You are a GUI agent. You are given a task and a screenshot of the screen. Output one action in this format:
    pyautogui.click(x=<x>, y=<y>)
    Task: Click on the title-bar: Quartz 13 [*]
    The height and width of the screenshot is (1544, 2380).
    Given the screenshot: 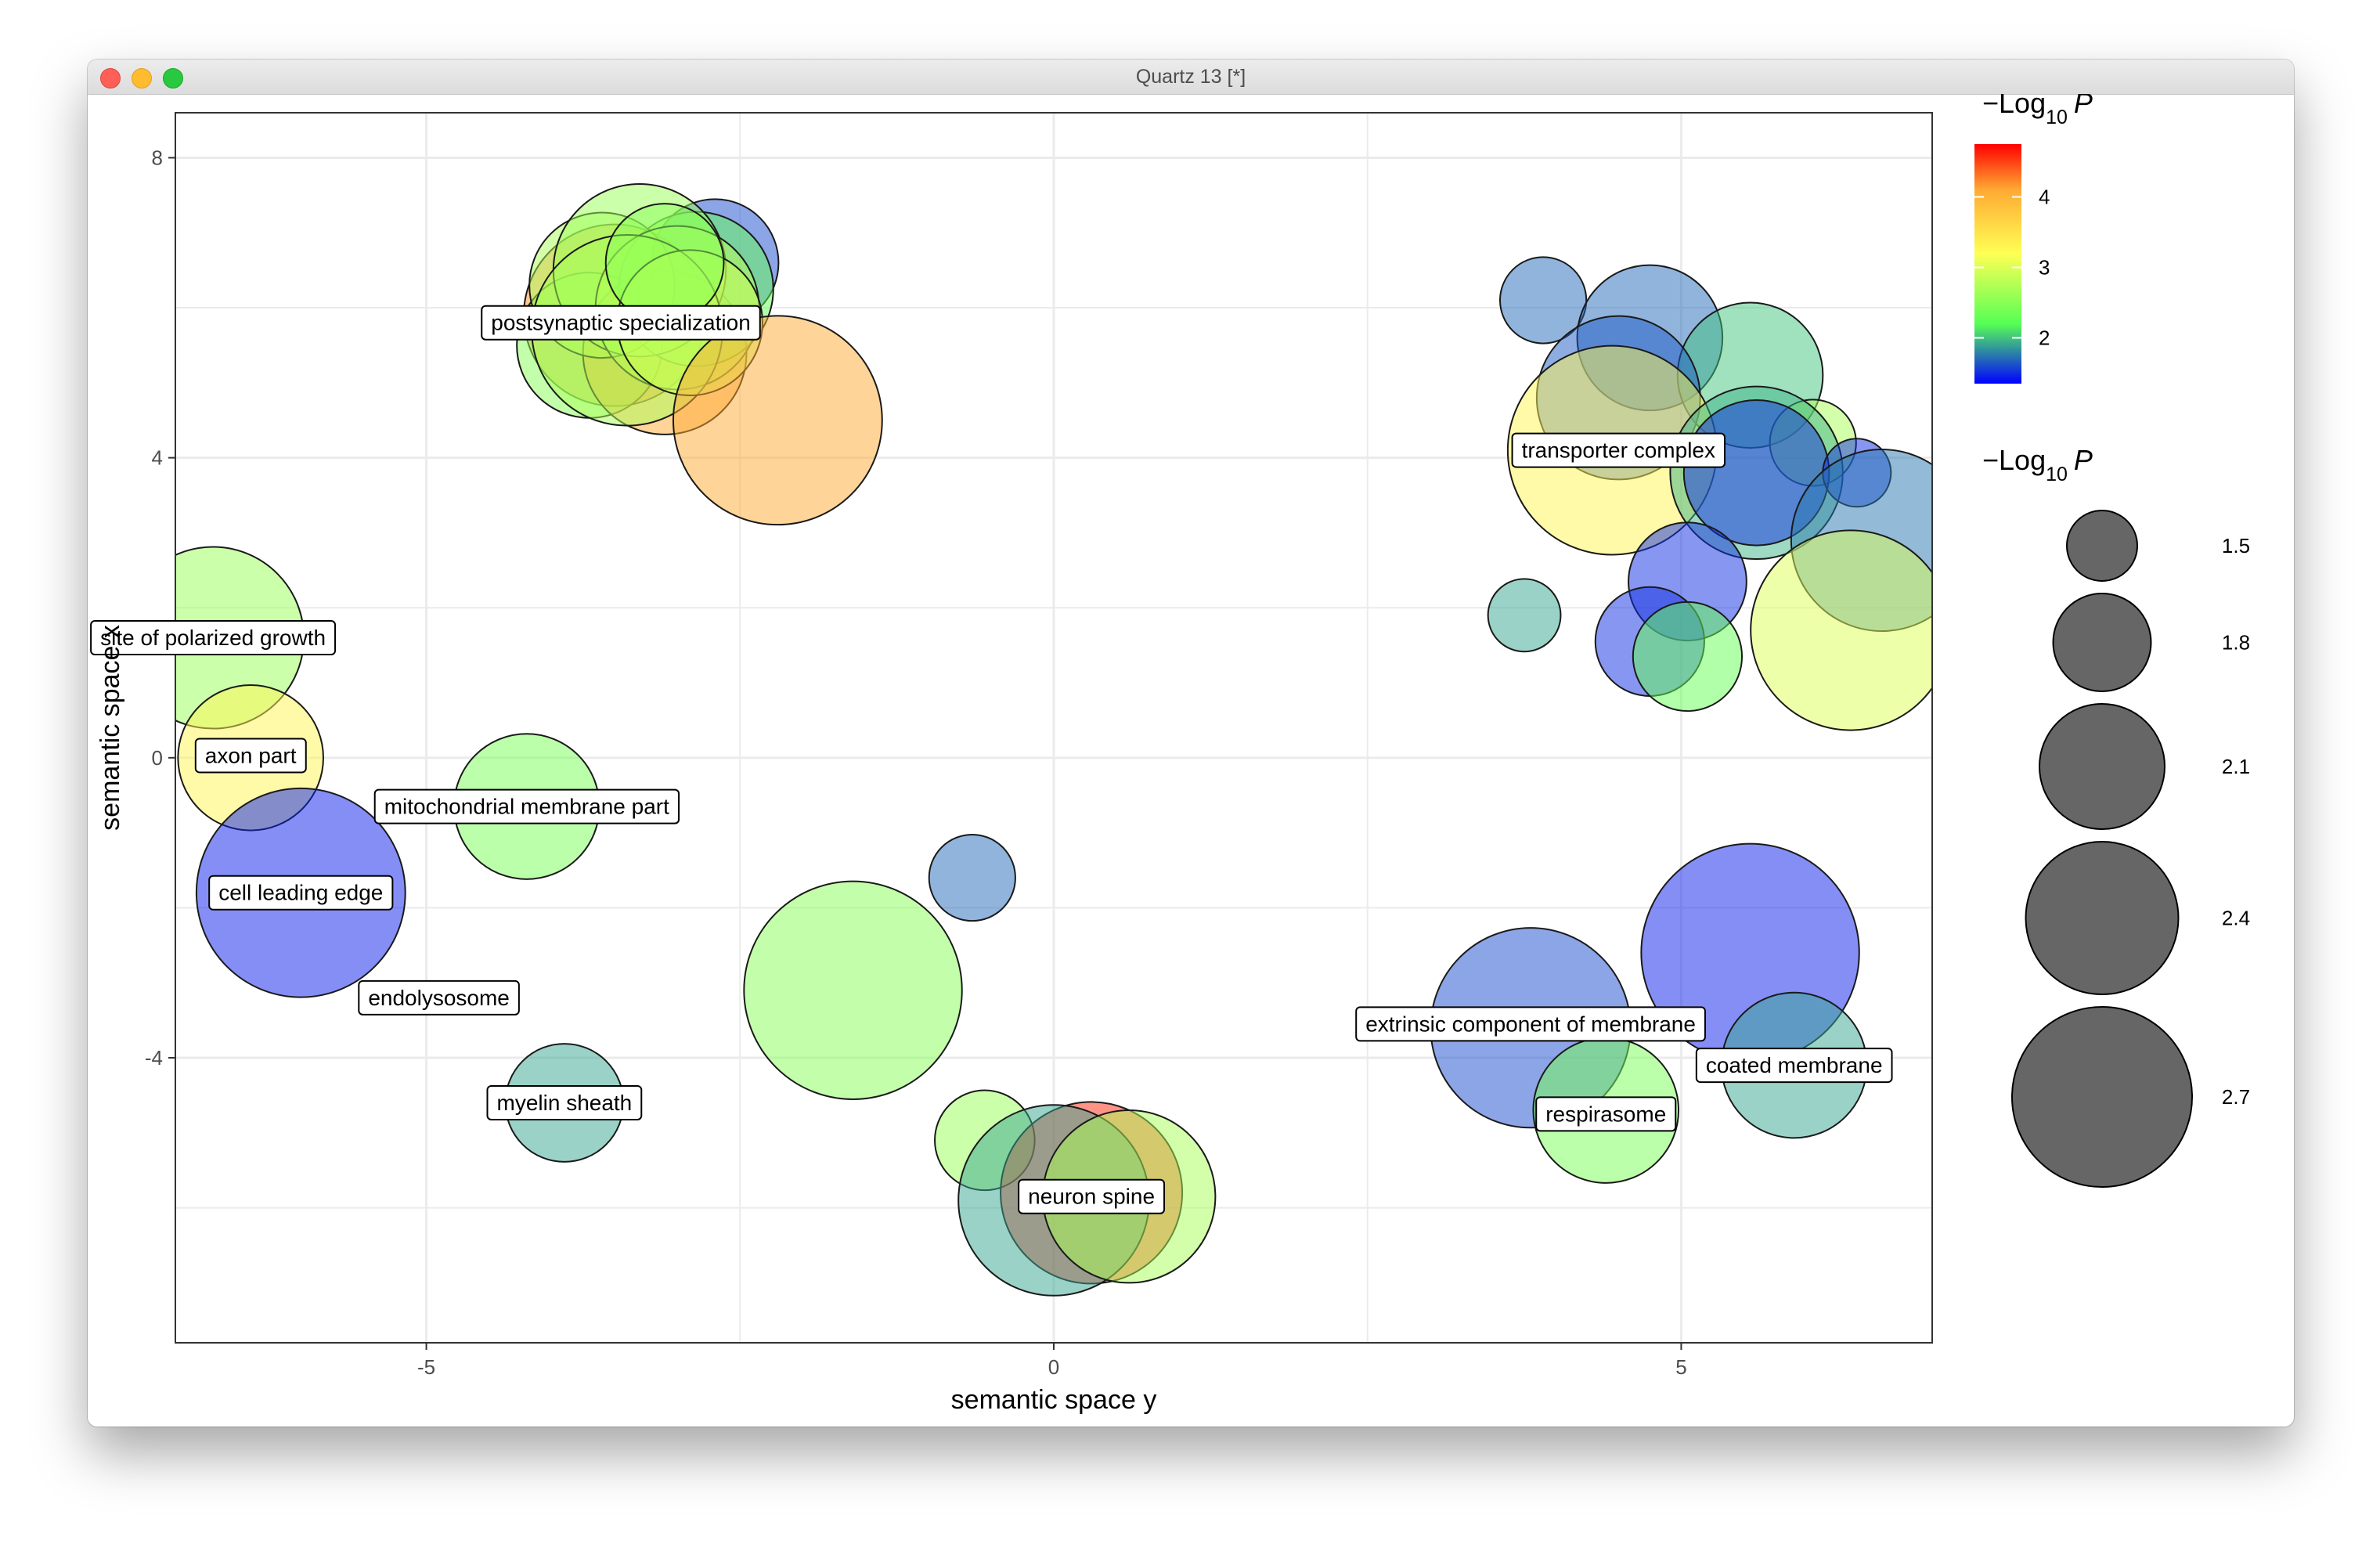 What is the action you would take?
    pyautogui.click(x=1191, y=78)
    